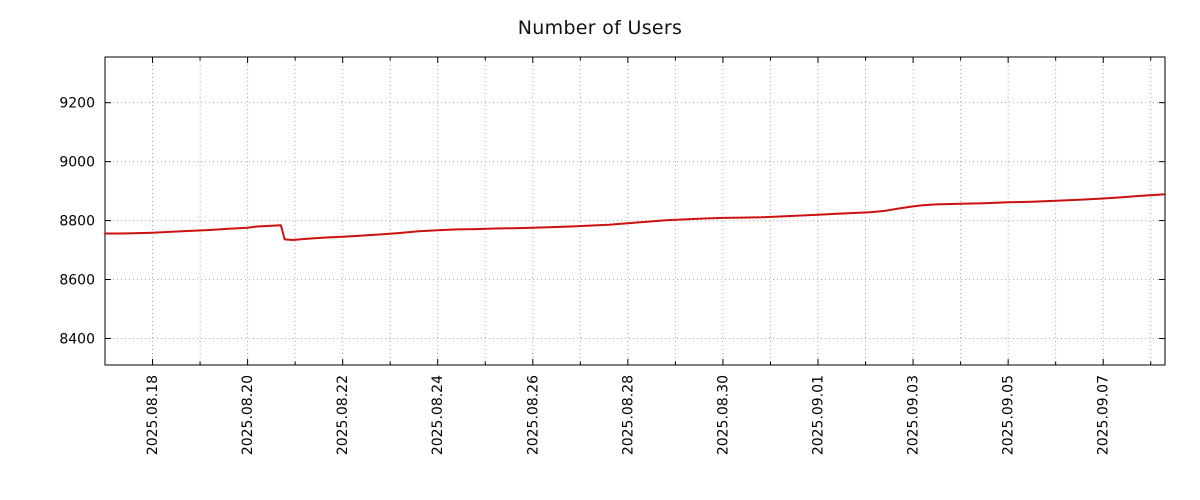 Image resolution: width=1200 pixels, height=500 pixels. What do you see at coordinates (77, 222) in the screenshot?
I see `y-tick-label: 8800` at bounding box center [77, 222].